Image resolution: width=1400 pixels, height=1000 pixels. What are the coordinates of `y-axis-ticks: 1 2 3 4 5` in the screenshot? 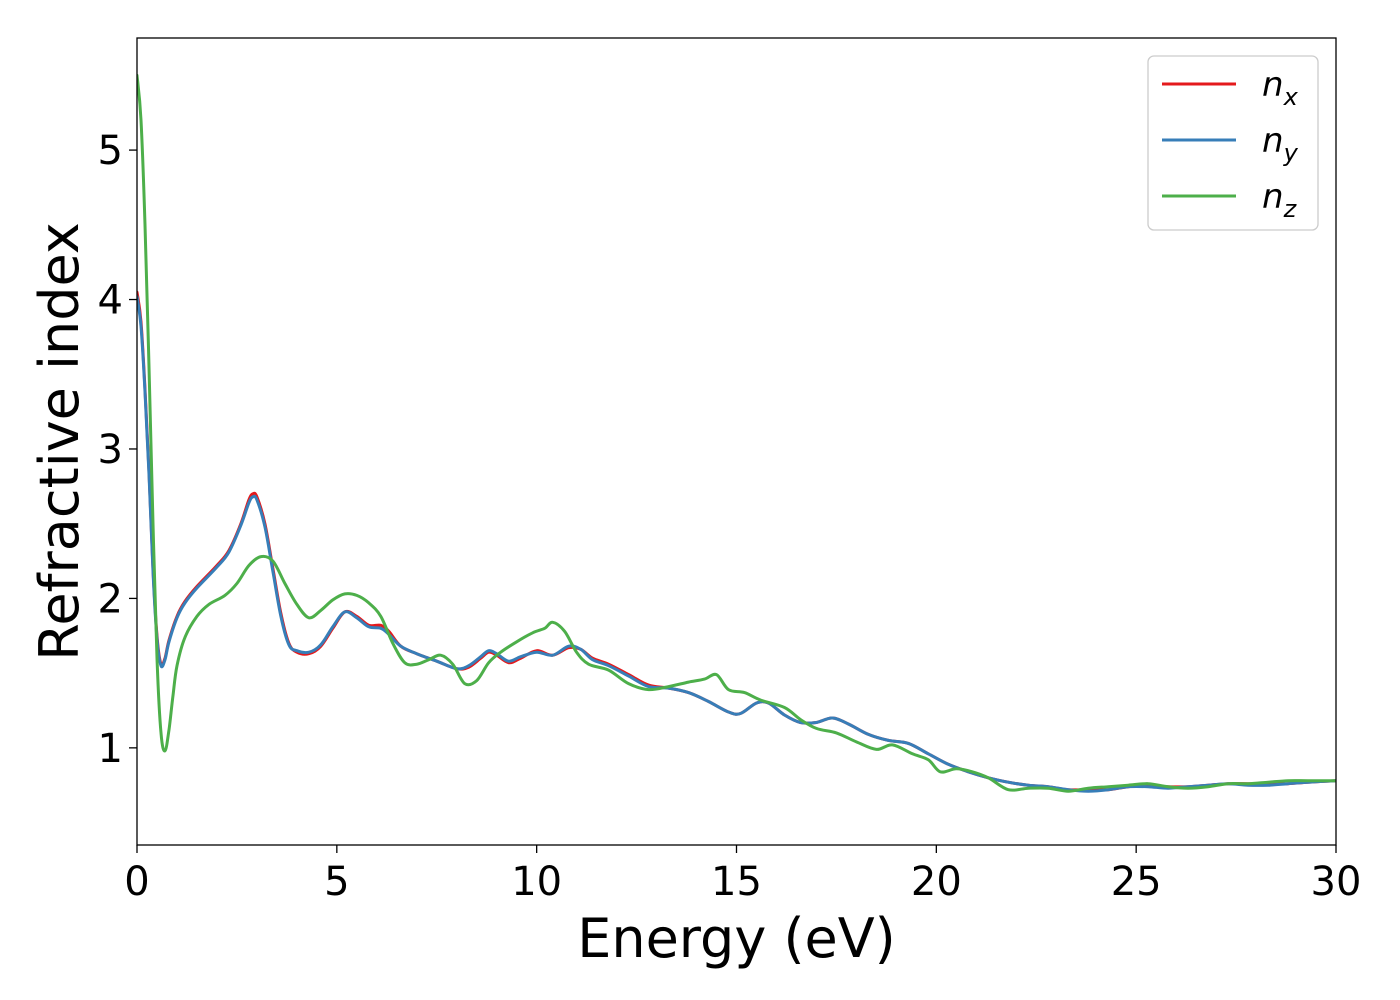 It's located at (117, 450).